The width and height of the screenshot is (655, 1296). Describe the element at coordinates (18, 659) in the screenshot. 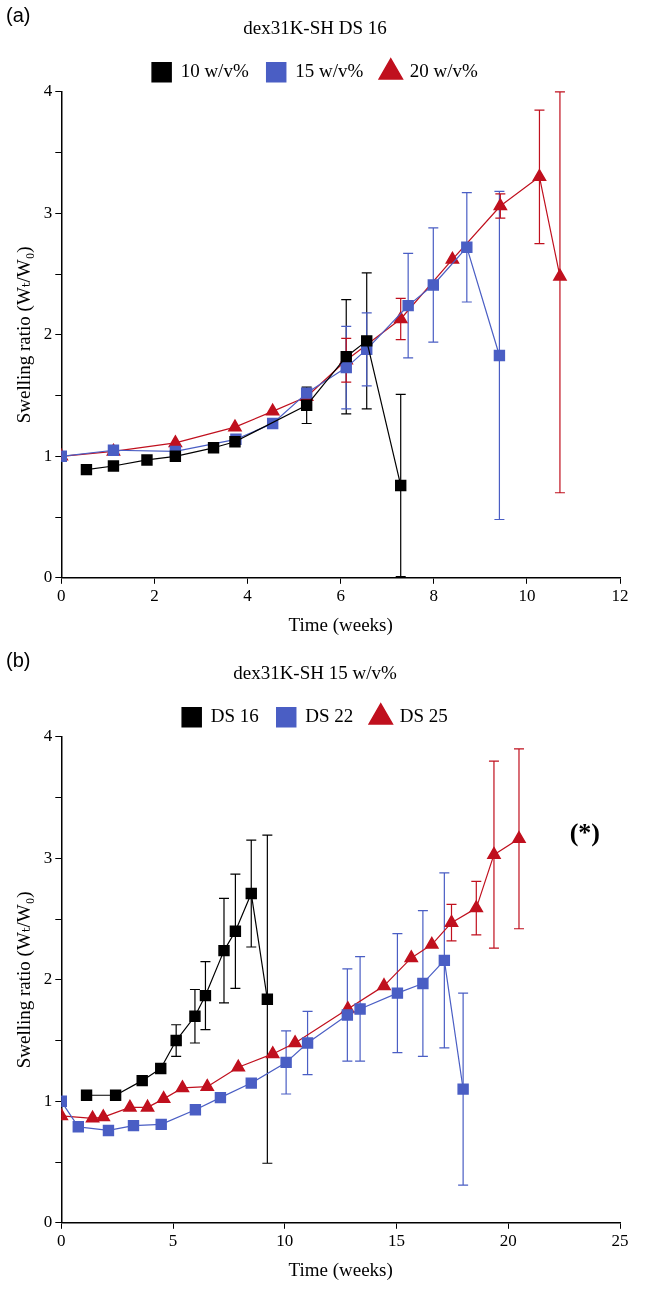

I see `text: (b)` at that location.